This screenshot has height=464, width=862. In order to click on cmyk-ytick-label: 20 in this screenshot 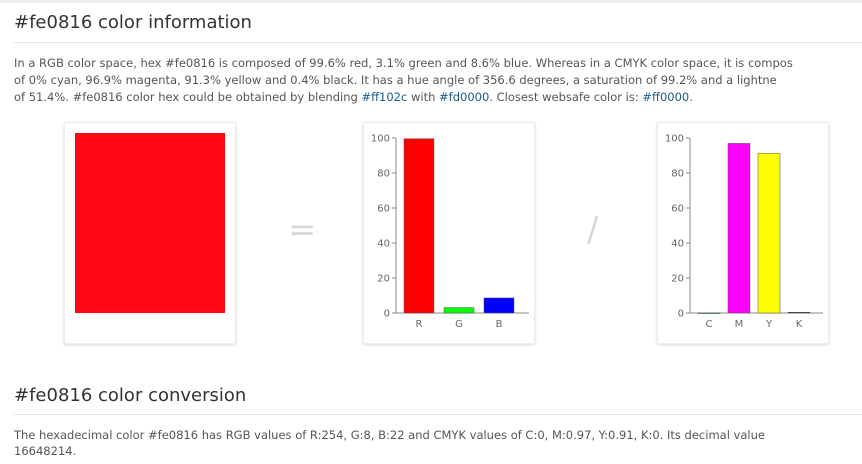, I will do `click(677, 279)`.